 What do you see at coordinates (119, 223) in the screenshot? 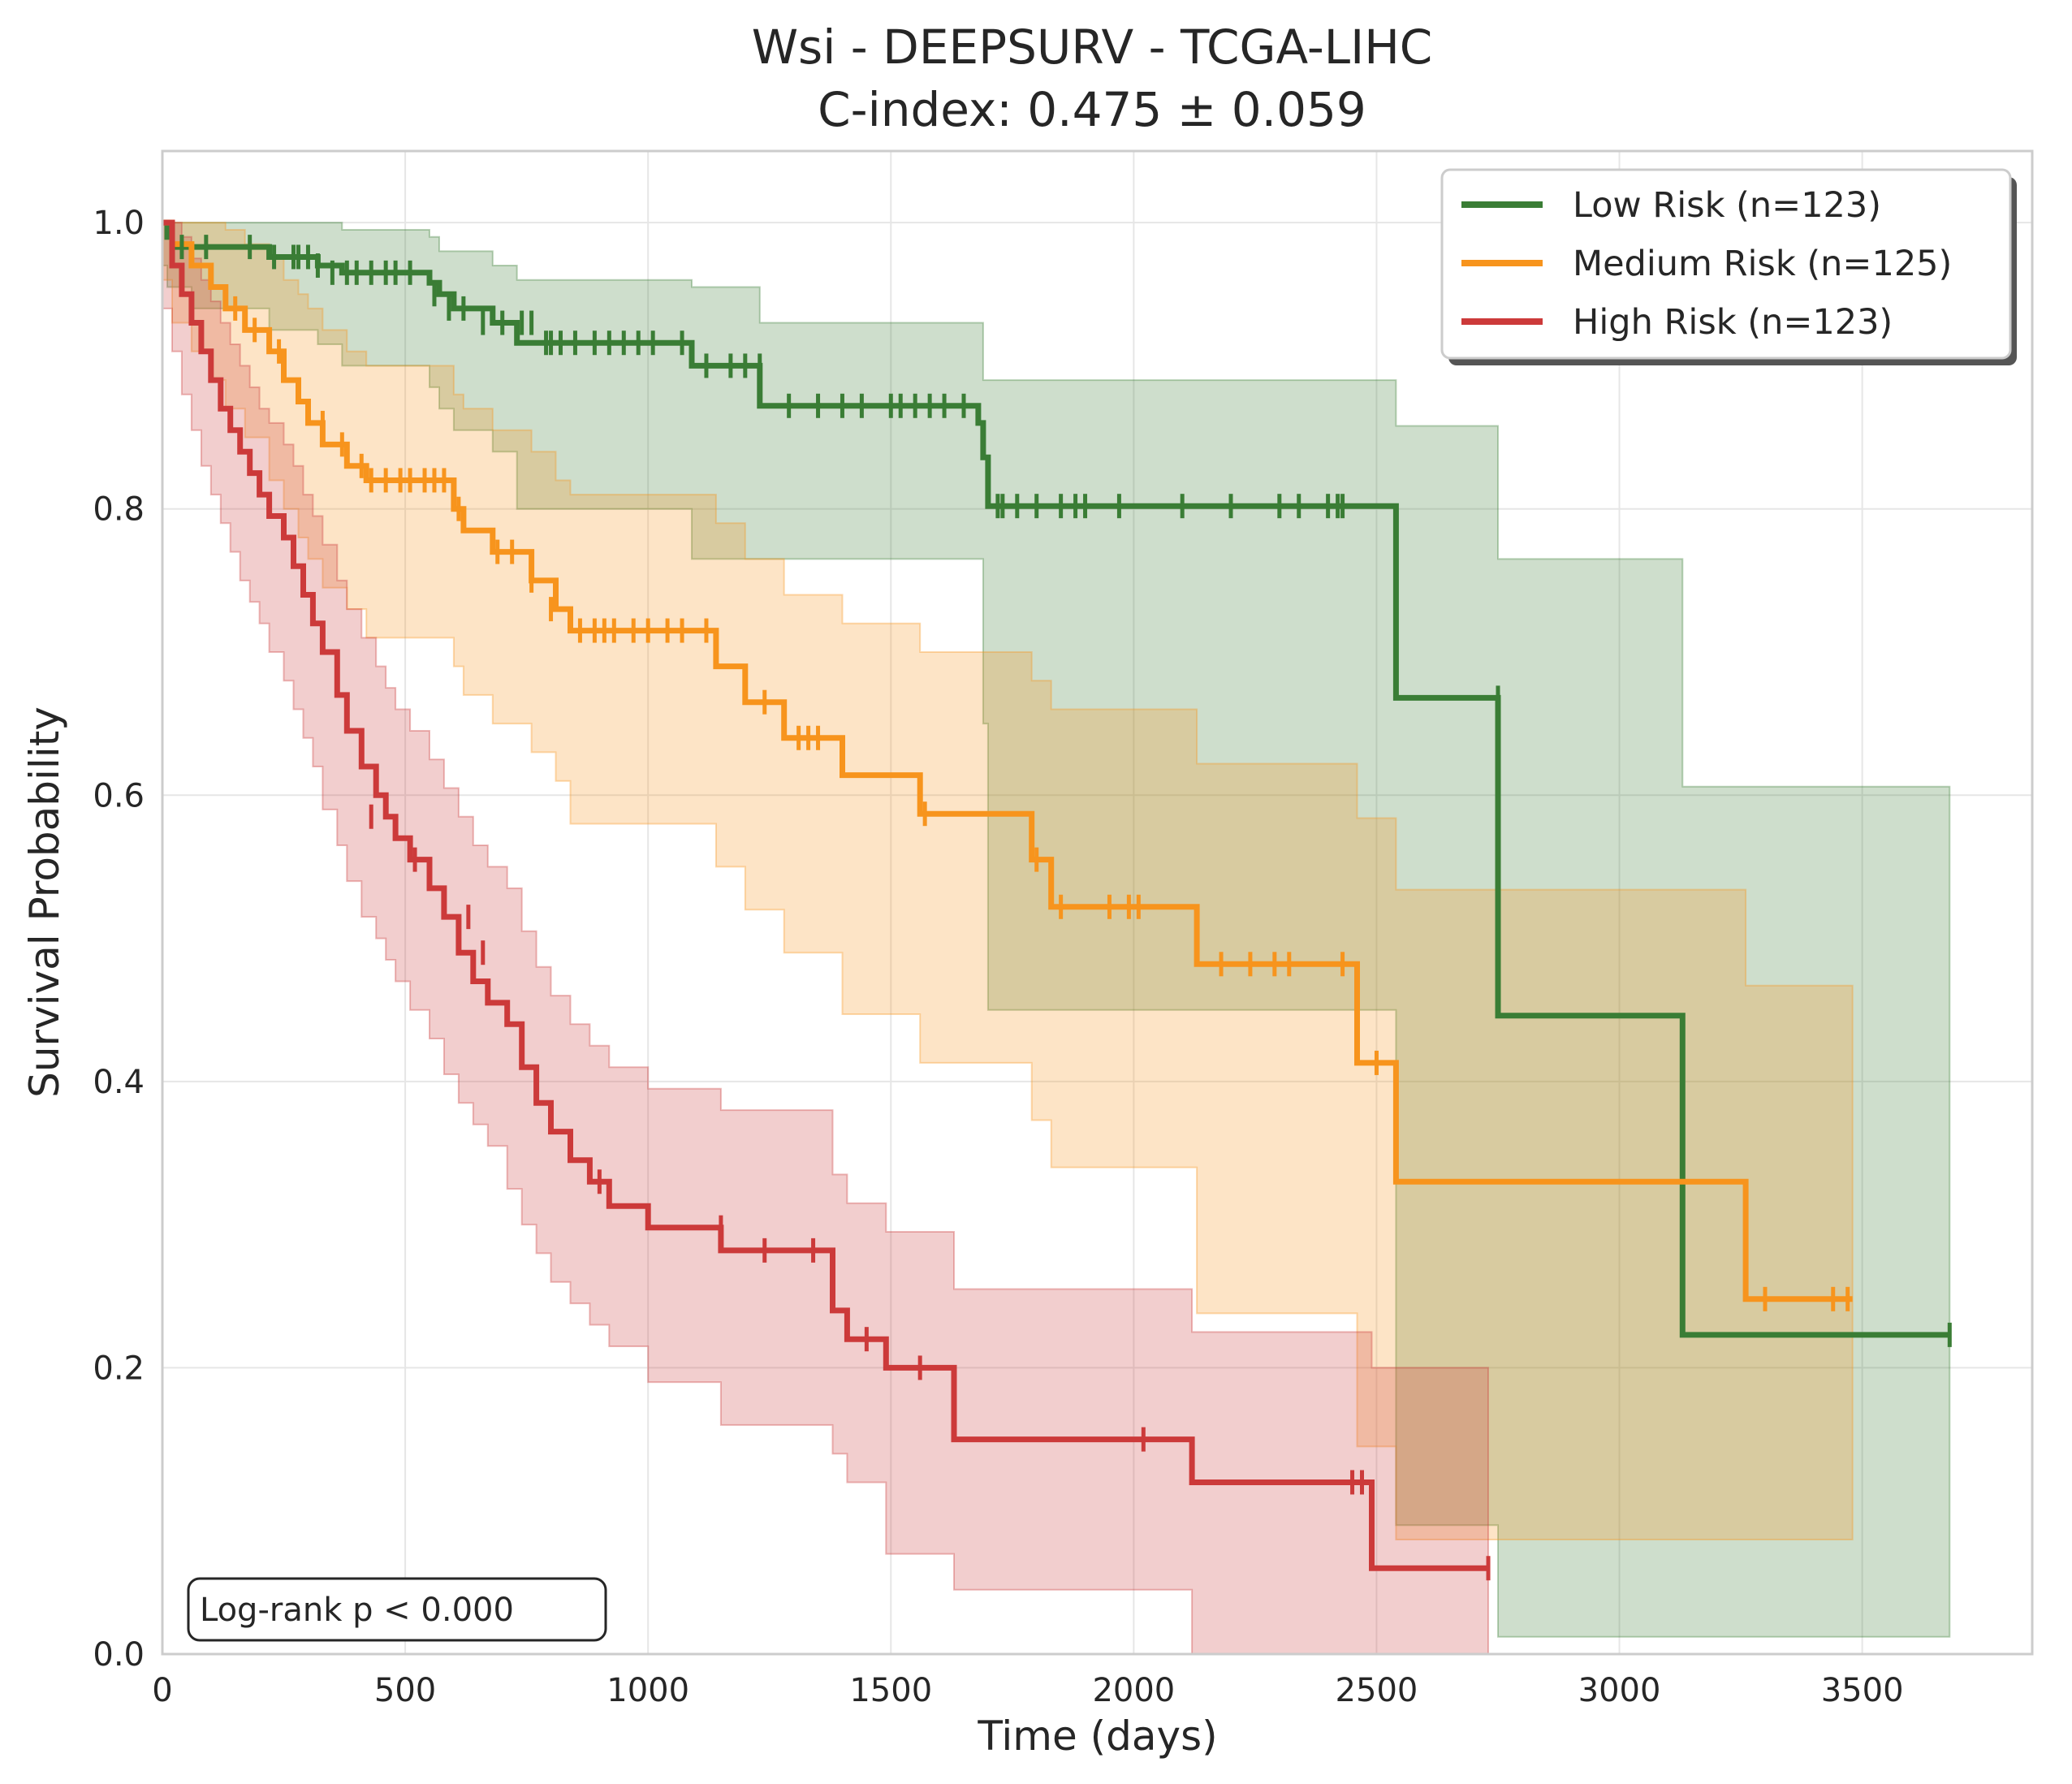
I see `y-tick-label: 1.0` at bounding box center [119, 223].